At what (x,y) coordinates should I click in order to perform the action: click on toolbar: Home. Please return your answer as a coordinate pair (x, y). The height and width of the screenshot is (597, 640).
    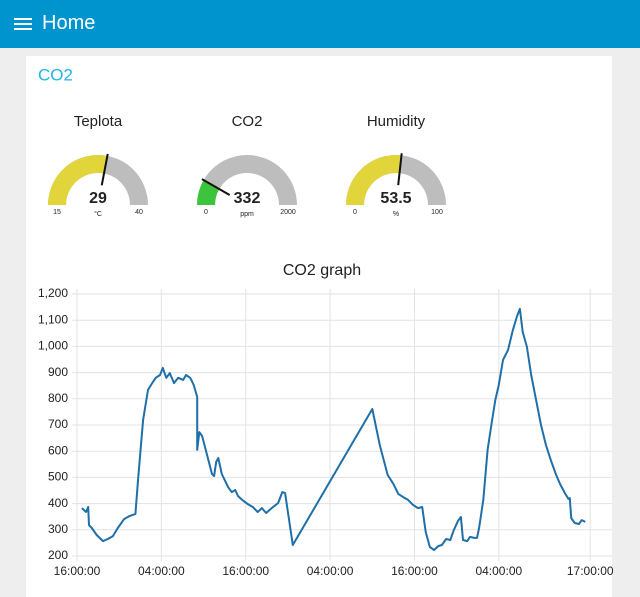
    Looking at the image, I should click on (320, 24).